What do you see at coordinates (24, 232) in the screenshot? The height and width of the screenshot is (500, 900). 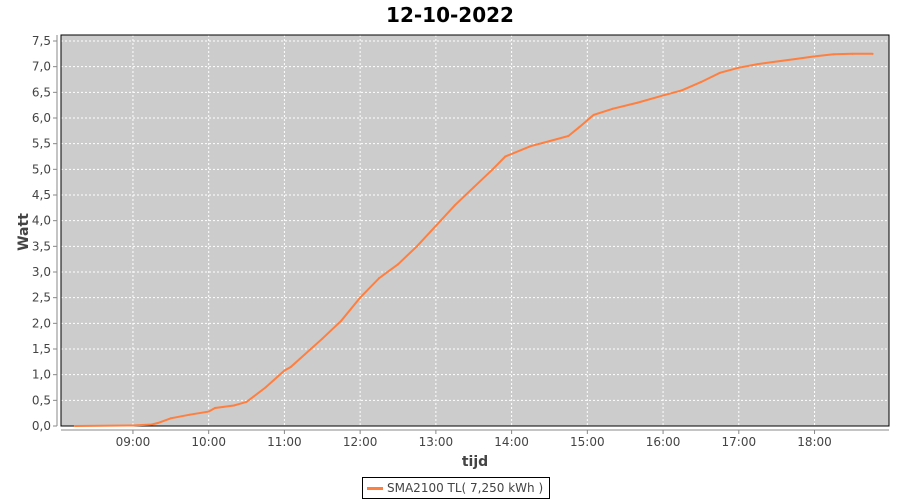 I see `y-axis-label: Watt` at bounding box center [24, 232].